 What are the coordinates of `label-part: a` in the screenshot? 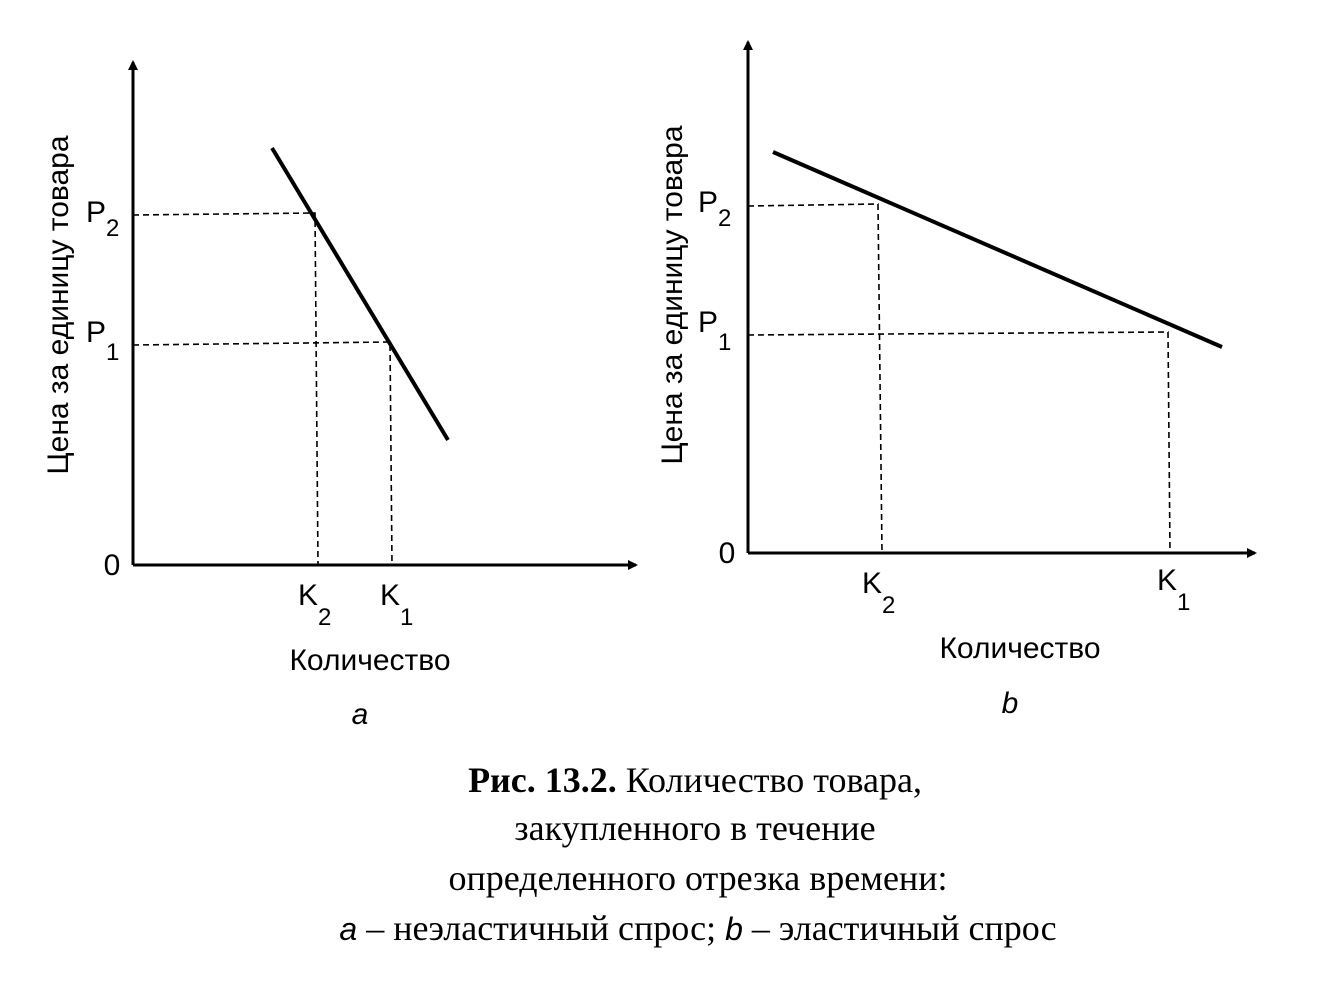 It's located at (348, 929).